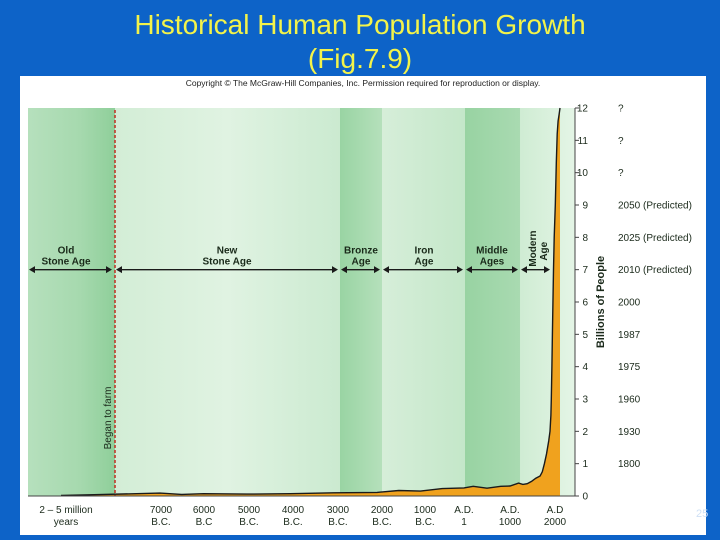  I want to click on arrow-middle-ages-right-head, so click(515, 270).